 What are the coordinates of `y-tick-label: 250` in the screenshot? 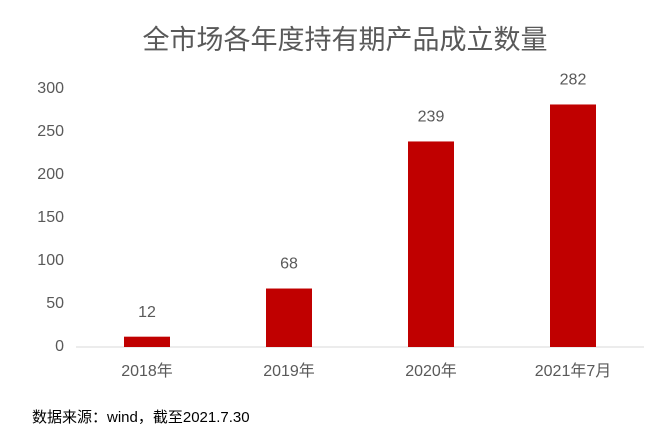 It's located at (50, 131).